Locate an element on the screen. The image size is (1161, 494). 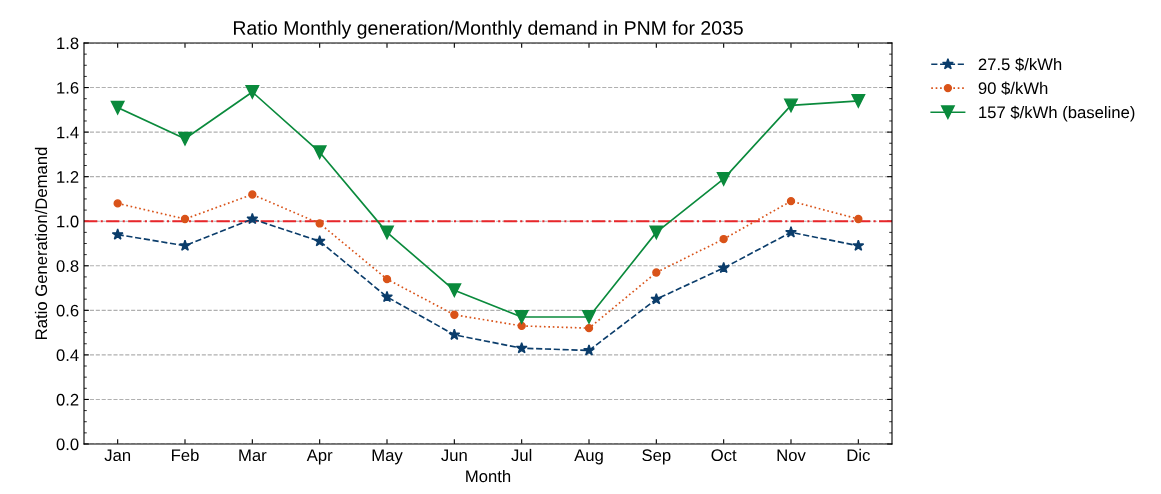
legend-label: 157 $/kWh (baseline) is located at coordinates (1057, 113).